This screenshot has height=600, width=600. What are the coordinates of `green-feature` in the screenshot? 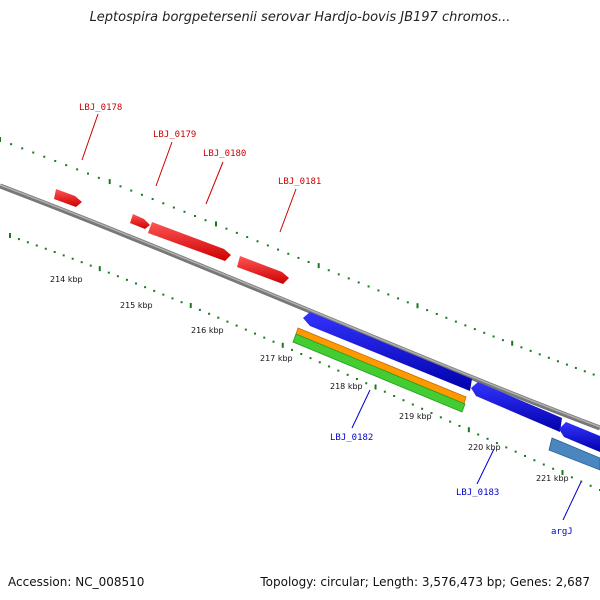 It's located at (379, 373).